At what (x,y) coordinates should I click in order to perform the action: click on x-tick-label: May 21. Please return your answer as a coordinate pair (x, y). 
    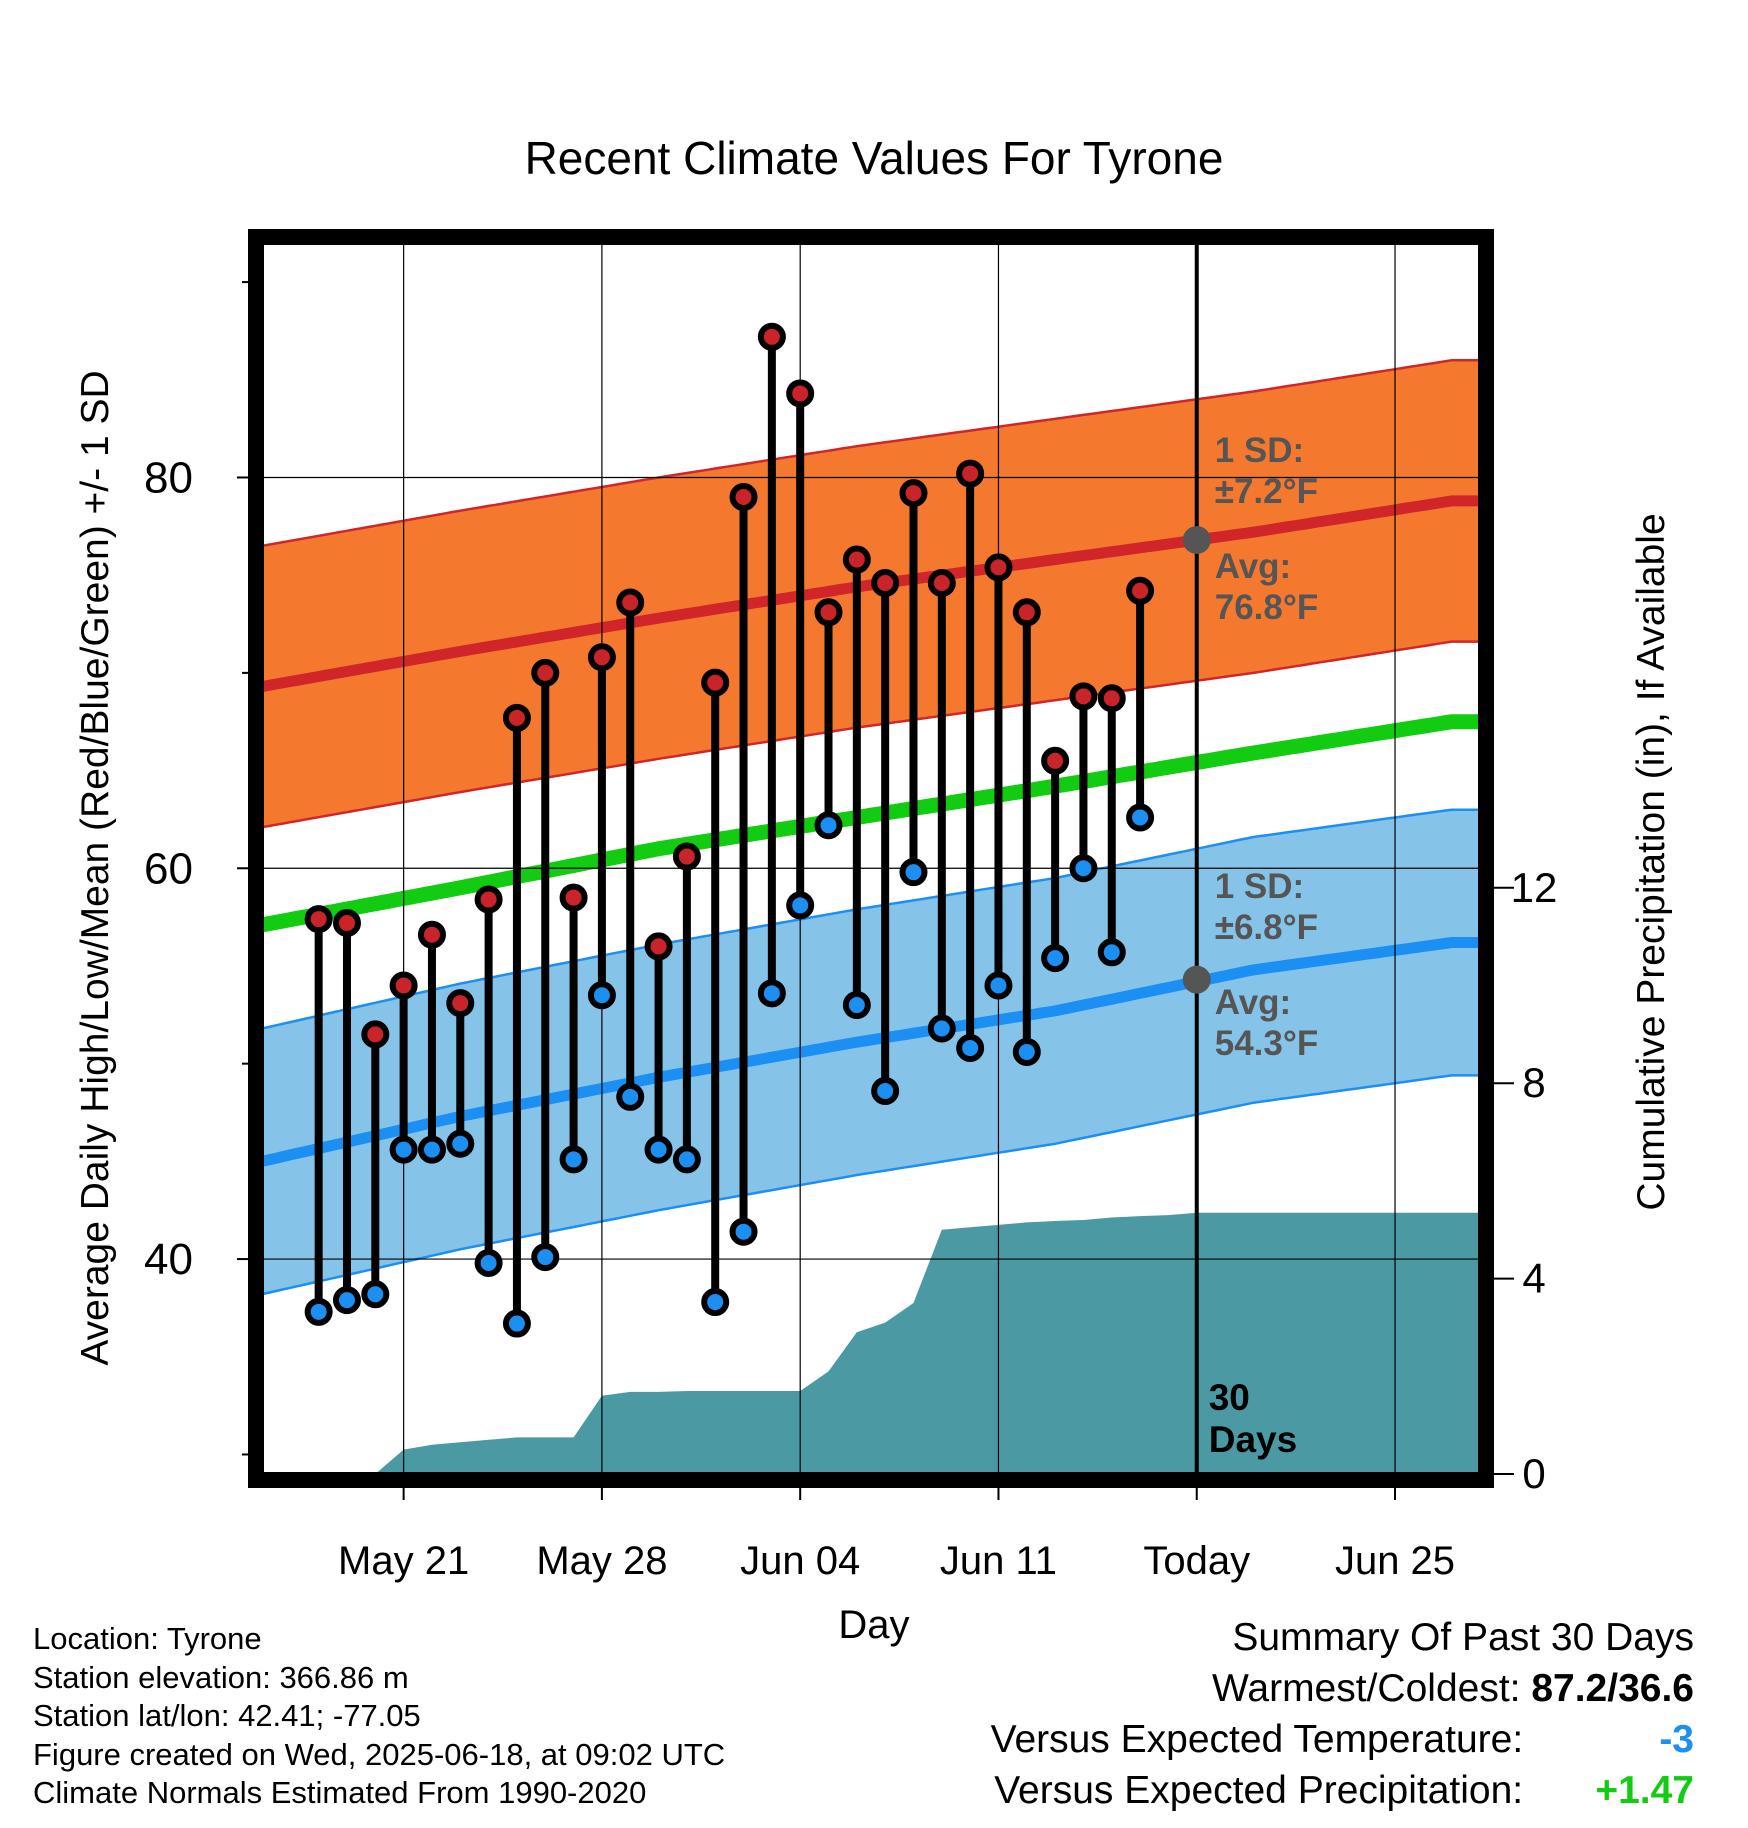
    Looking at the image, I should click on (403, 1561).